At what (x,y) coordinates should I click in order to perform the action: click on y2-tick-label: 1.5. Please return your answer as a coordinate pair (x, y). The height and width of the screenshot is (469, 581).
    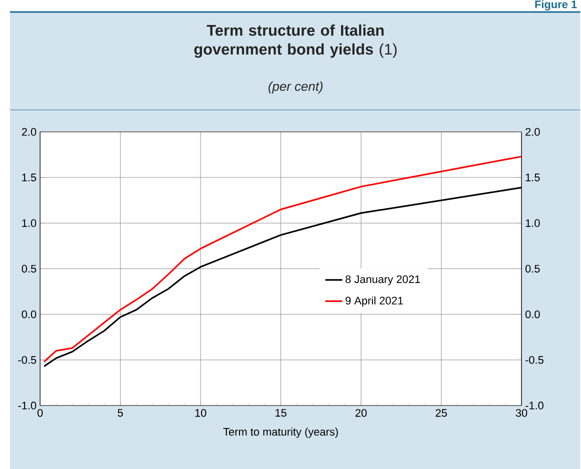
    Looking at the image, I should click on (533, 178).